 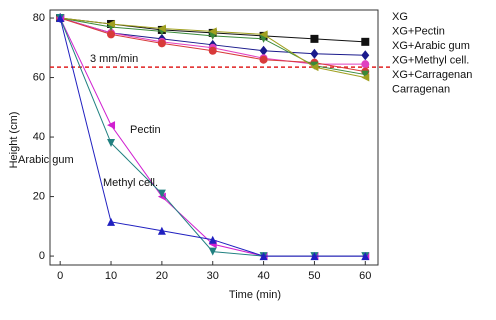 I want to click on reference-label: 3 mm/min, so click(x=114, y=59).